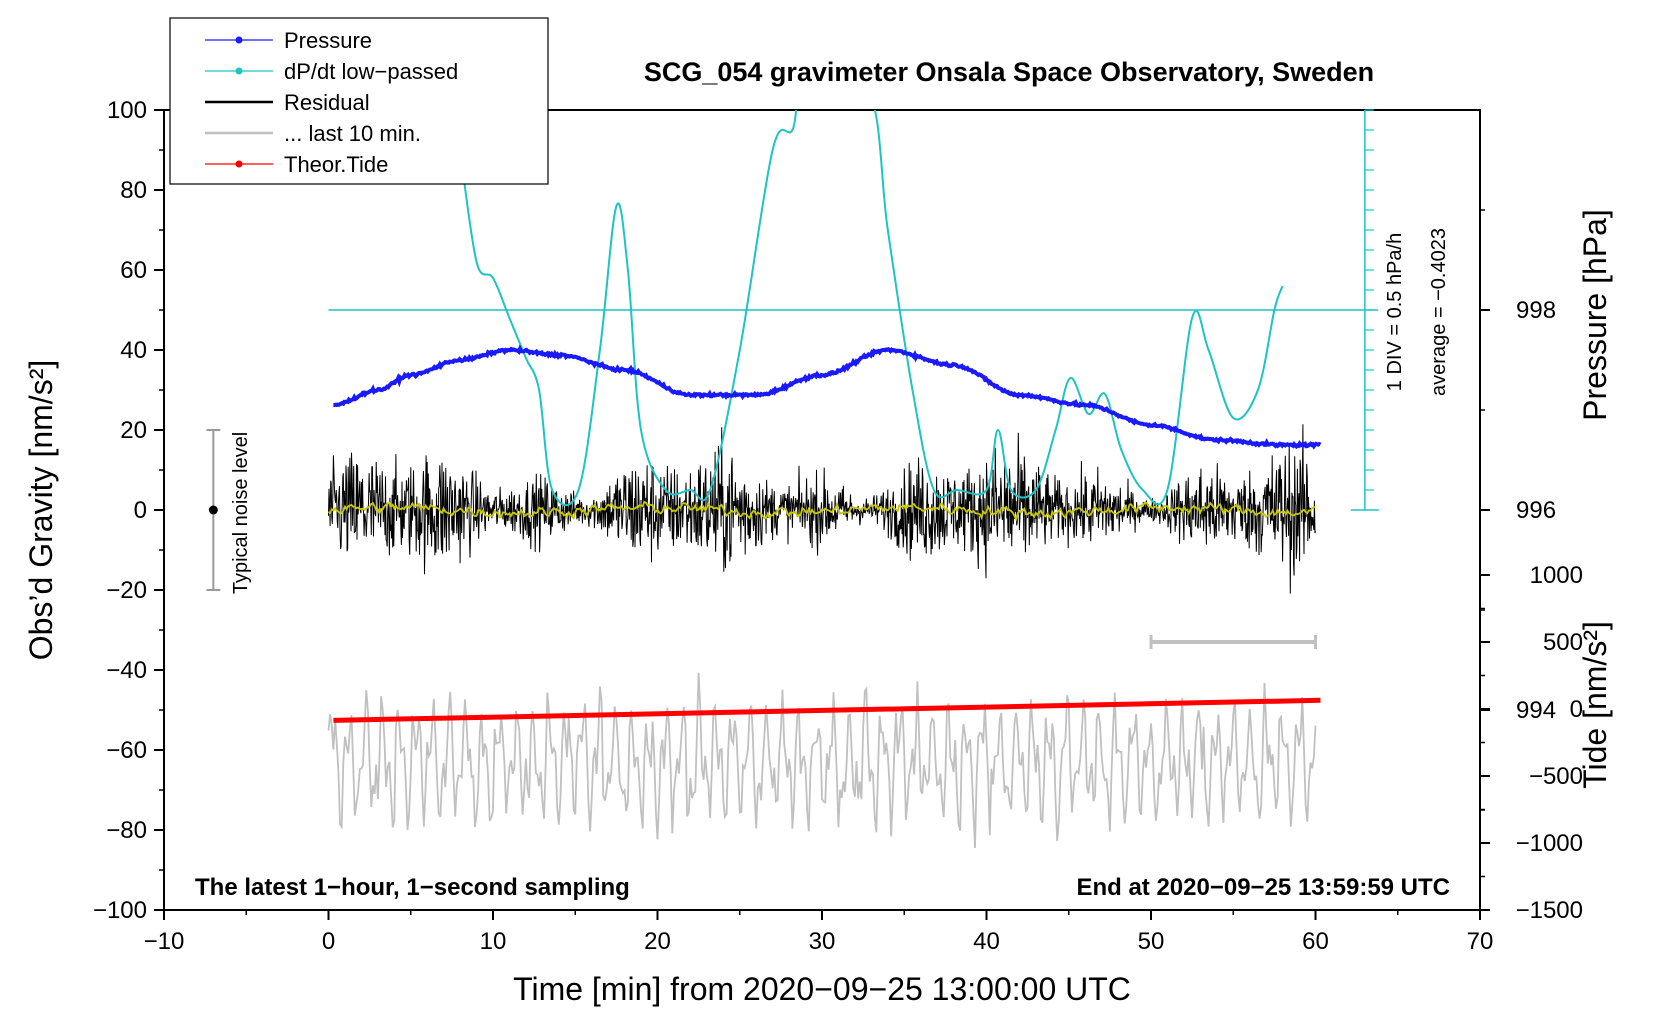  What do you see at coordinates (1151, 941) in the screenshot?
I see `x-tick-label: 50` at bounding box center [1151, 941].